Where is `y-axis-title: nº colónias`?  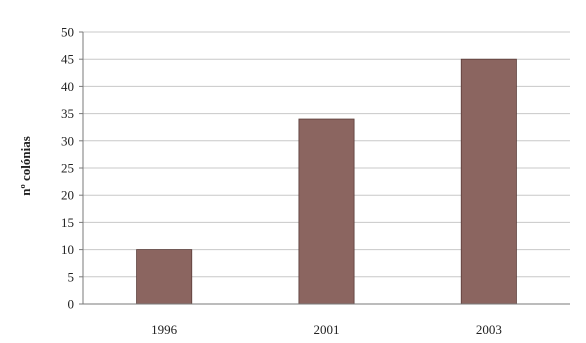
y-axis-title: nº colónias is located at coordinates (25, 166).